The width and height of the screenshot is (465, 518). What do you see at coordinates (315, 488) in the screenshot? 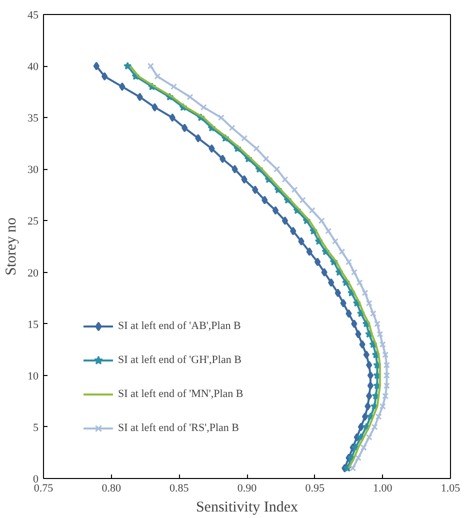
I see `x-tick-label: 0.95` at bounding box center [315, 488].